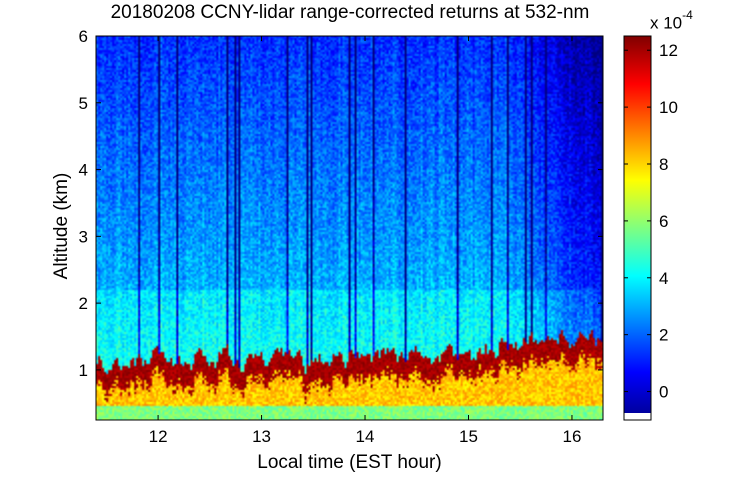  What do you see at coordinates (663, 164) in the screenshot?
I see `colorbar-tick-label: 8` at bounding box center [663, 164].